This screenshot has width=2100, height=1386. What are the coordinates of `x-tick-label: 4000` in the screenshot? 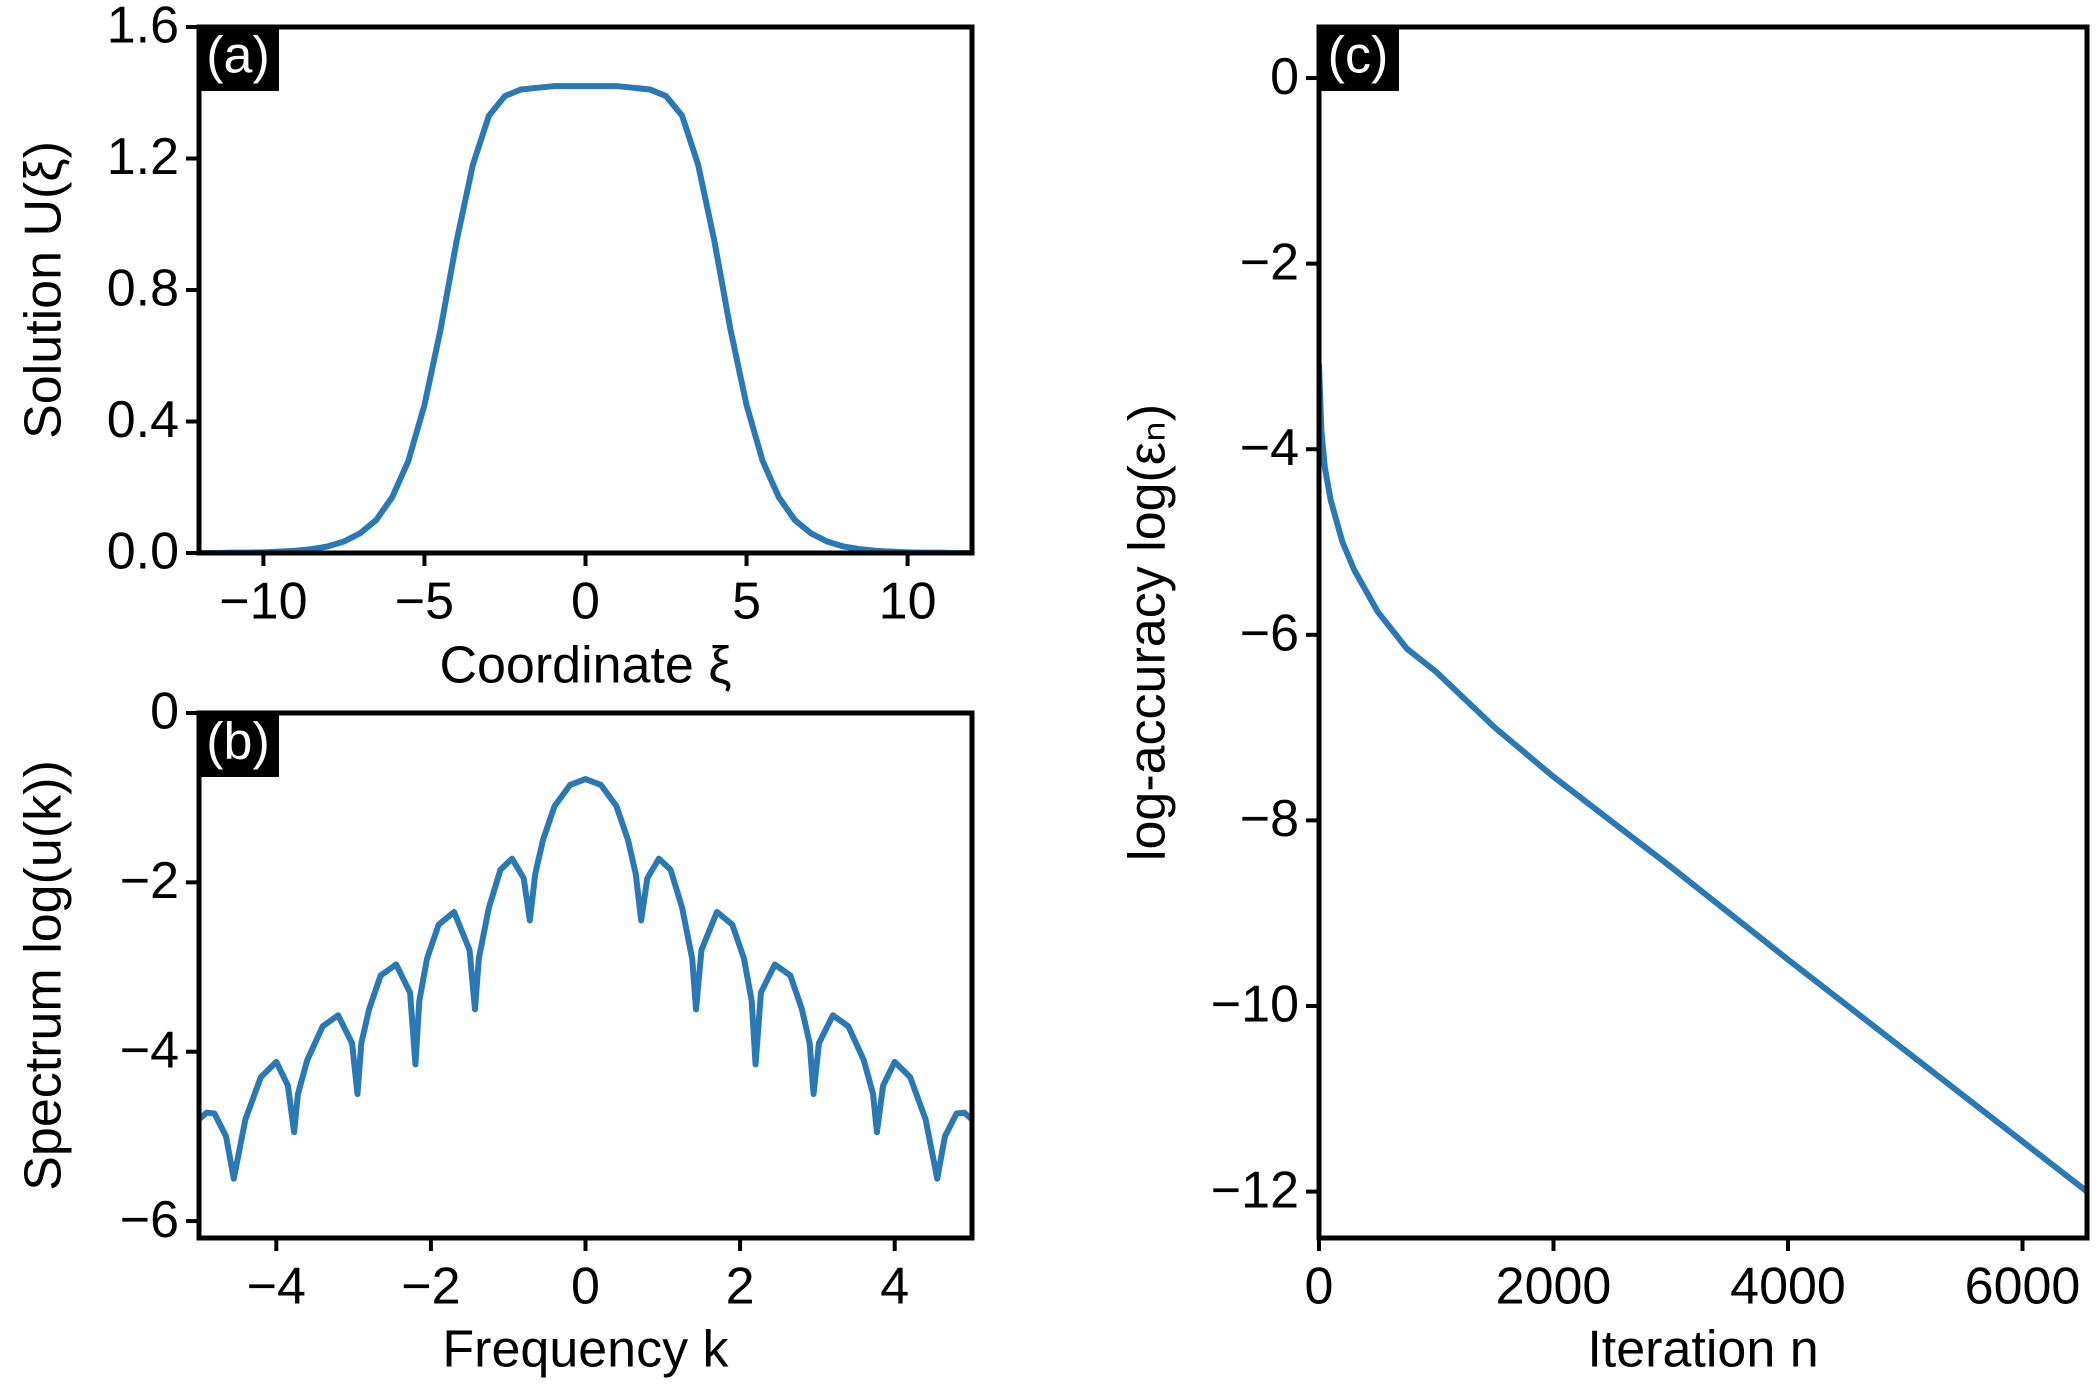 It's located at (1788, 1287).